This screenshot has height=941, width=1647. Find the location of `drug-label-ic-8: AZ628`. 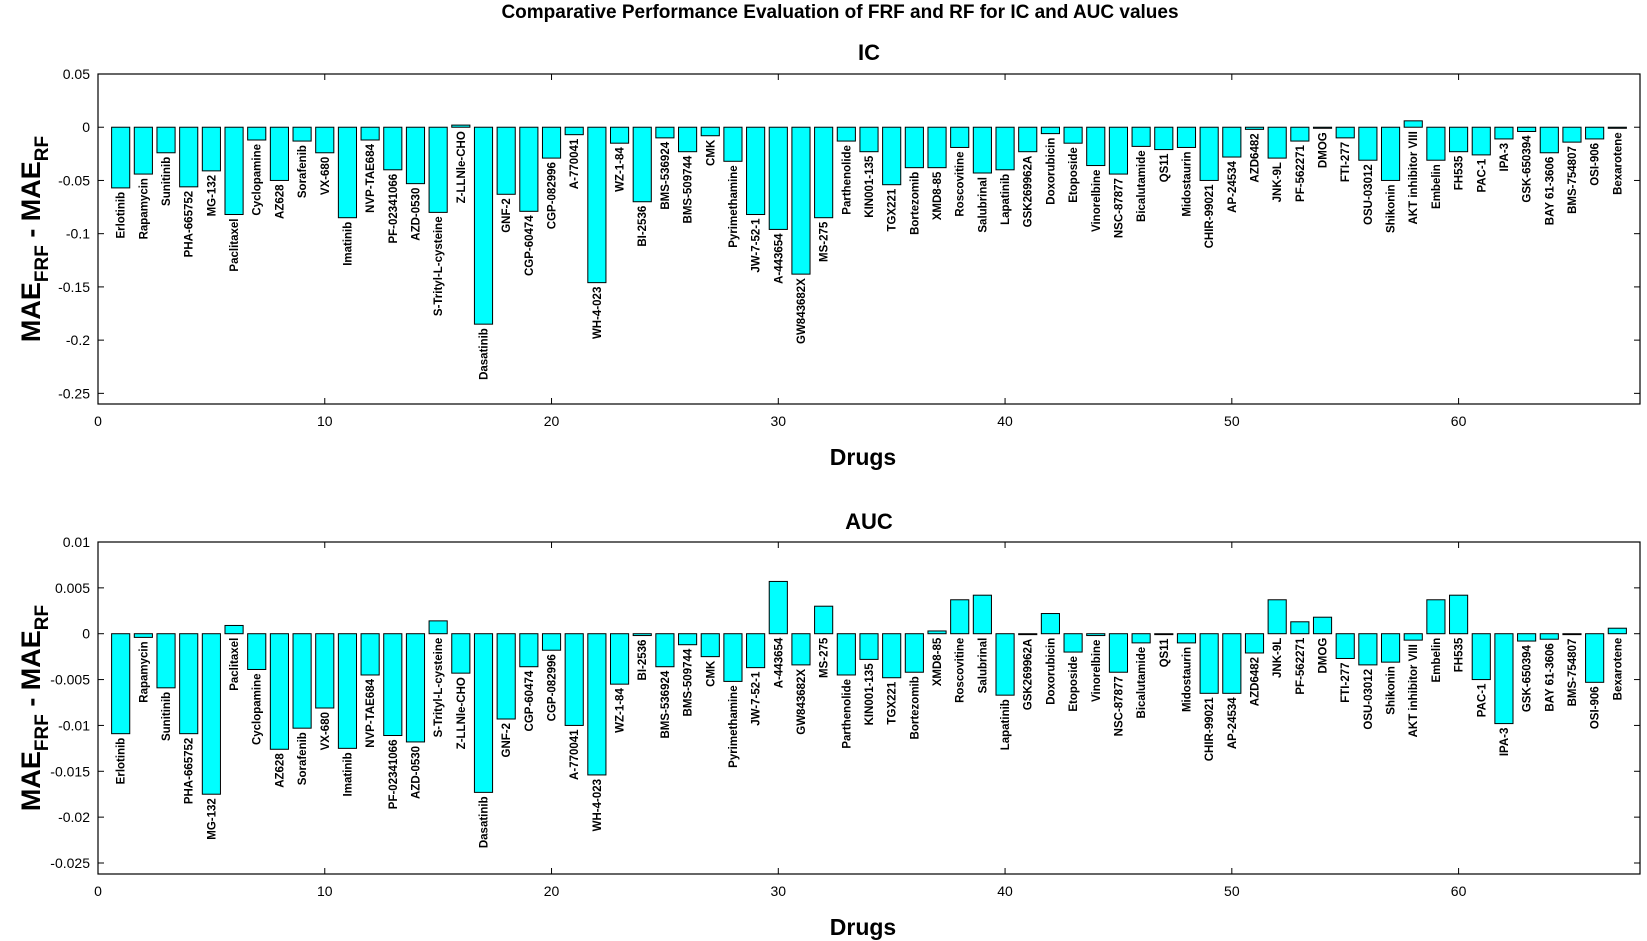

drug-label-ic-8: AZ628 is located at coordinates (280, 201).